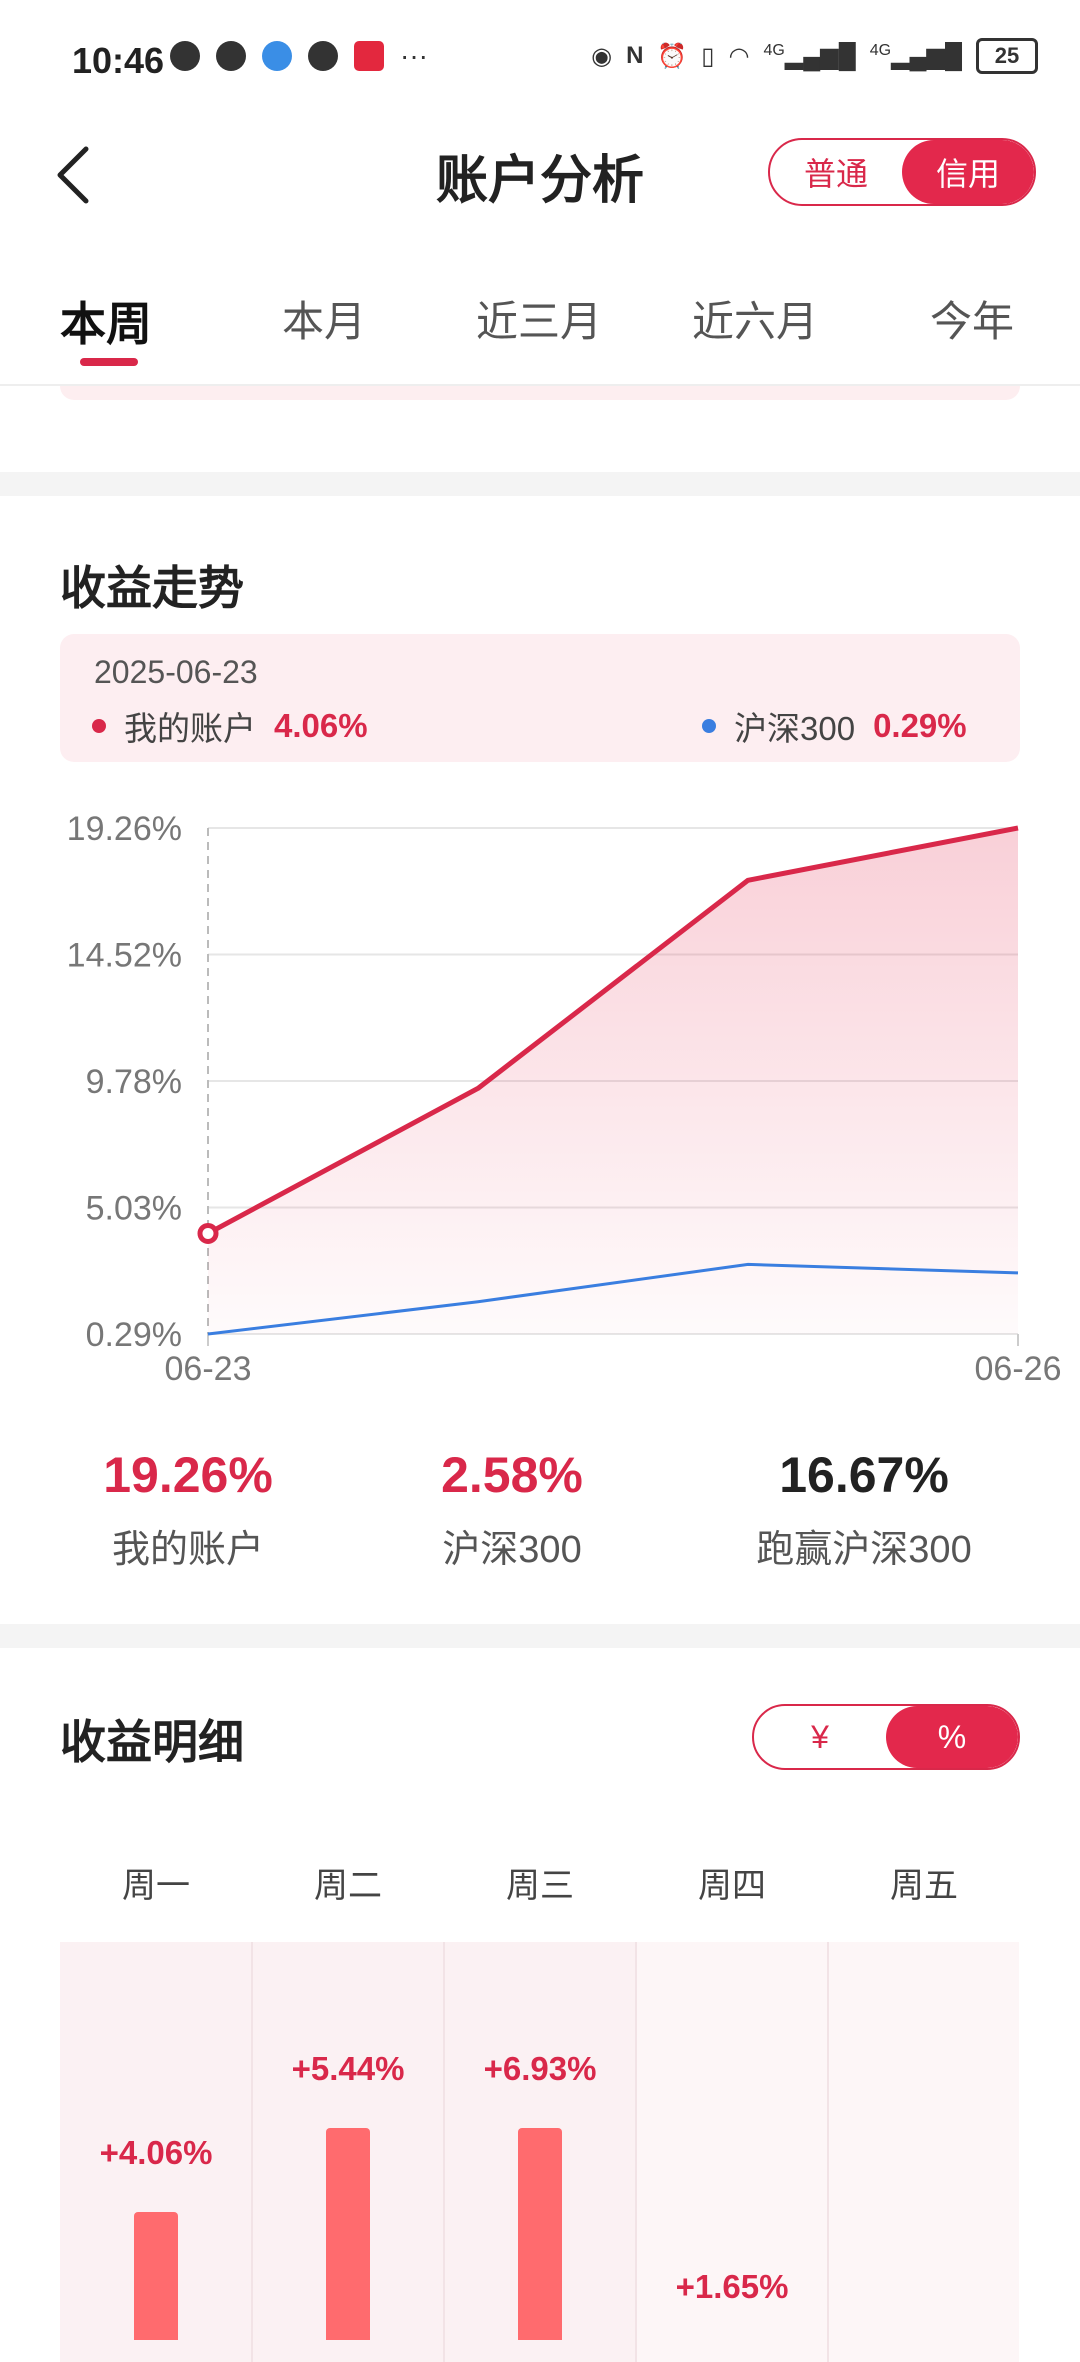 The height and width of the screenshot is (2362, 1080). What do you see at coordinates (156, 2152) in the screenshot?
I see `day-value-label: +4.06%` at bounding box center [156, 2152].